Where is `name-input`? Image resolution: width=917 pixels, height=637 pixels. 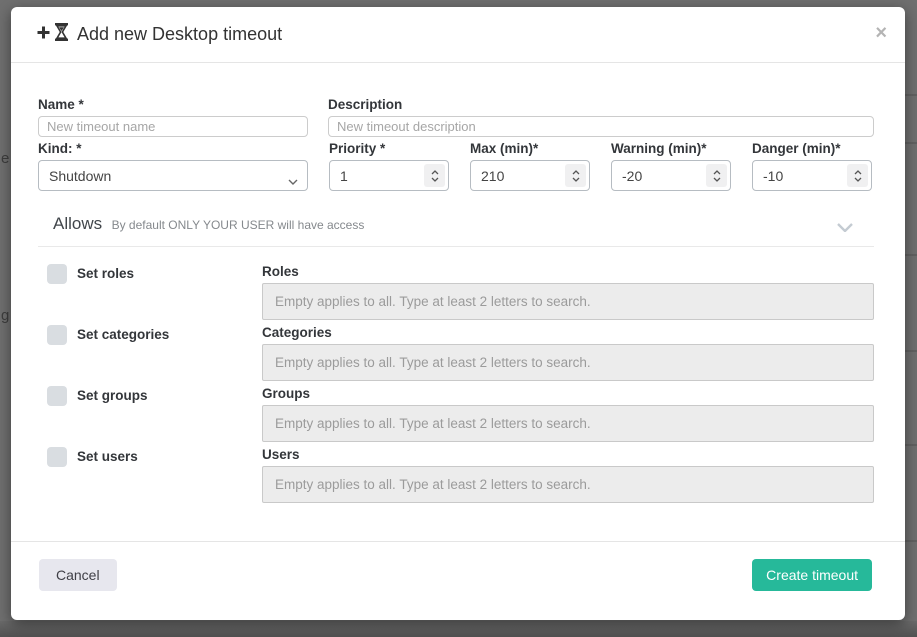 name-input is located at coordinates (173, 126).